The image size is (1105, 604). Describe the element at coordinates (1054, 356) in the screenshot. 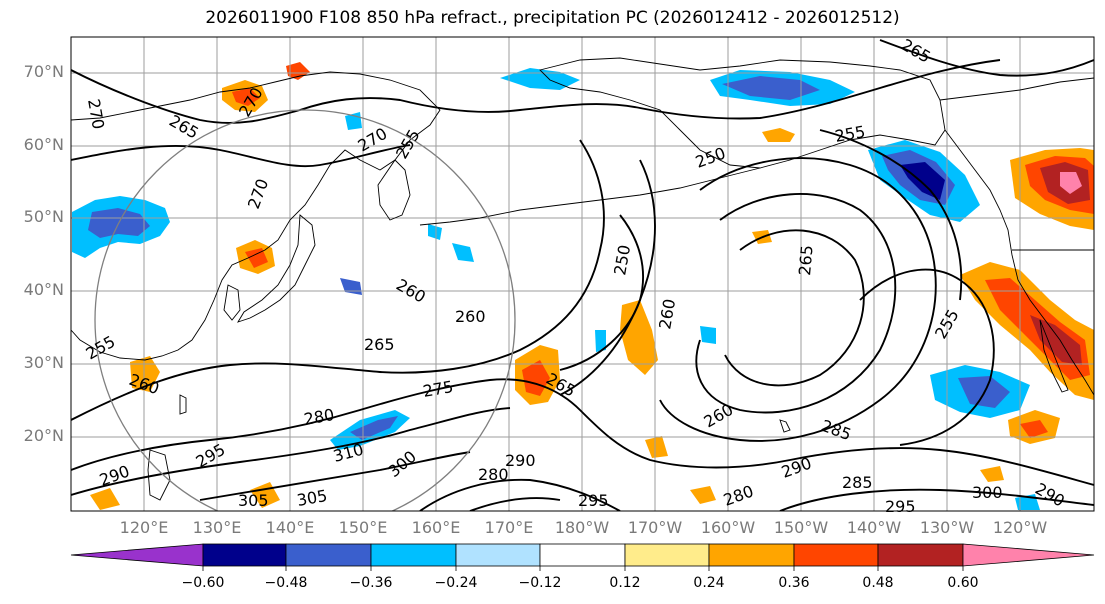

I see `coast-baja` at that location.